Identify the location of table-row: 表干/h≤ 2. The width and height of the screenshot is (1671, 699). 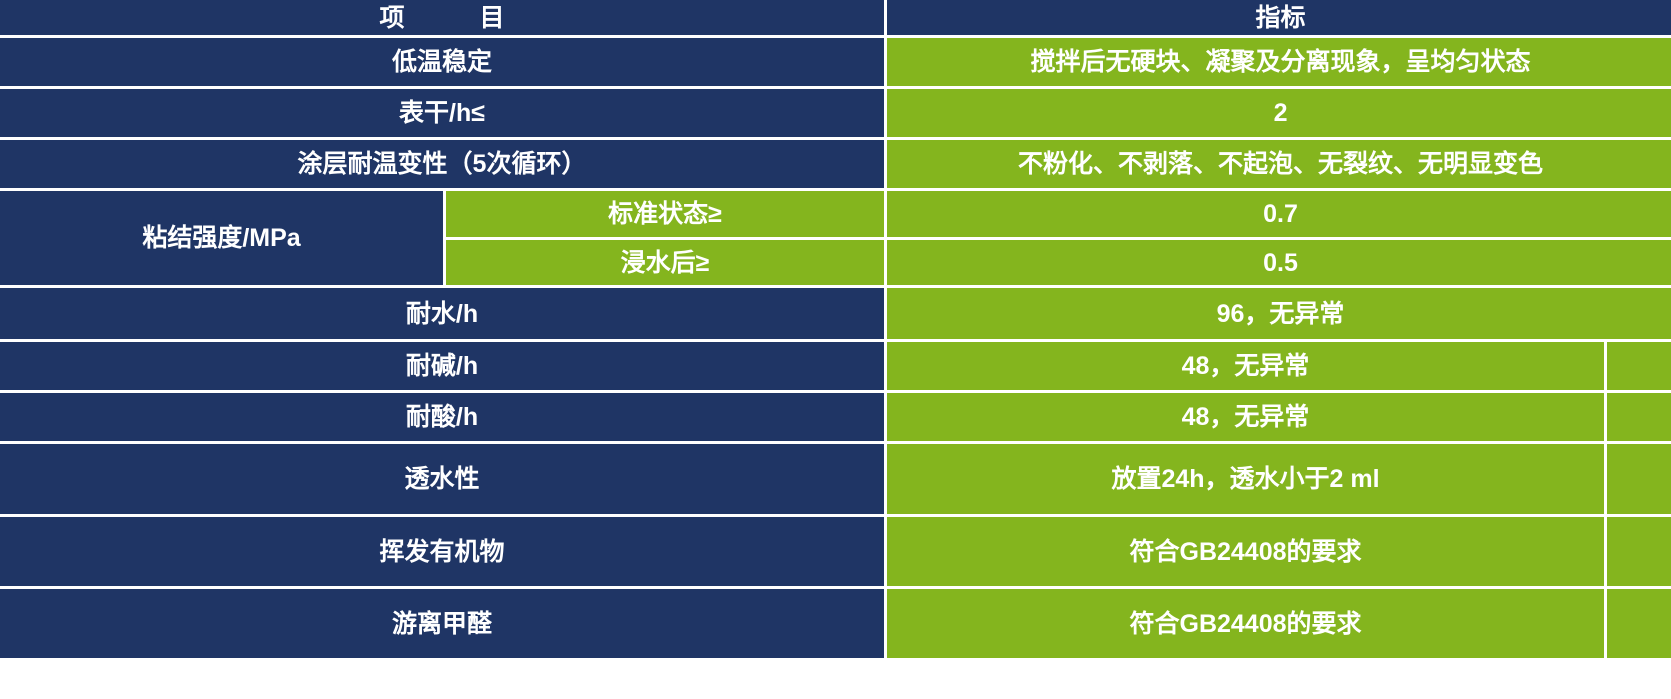
(835, 113).